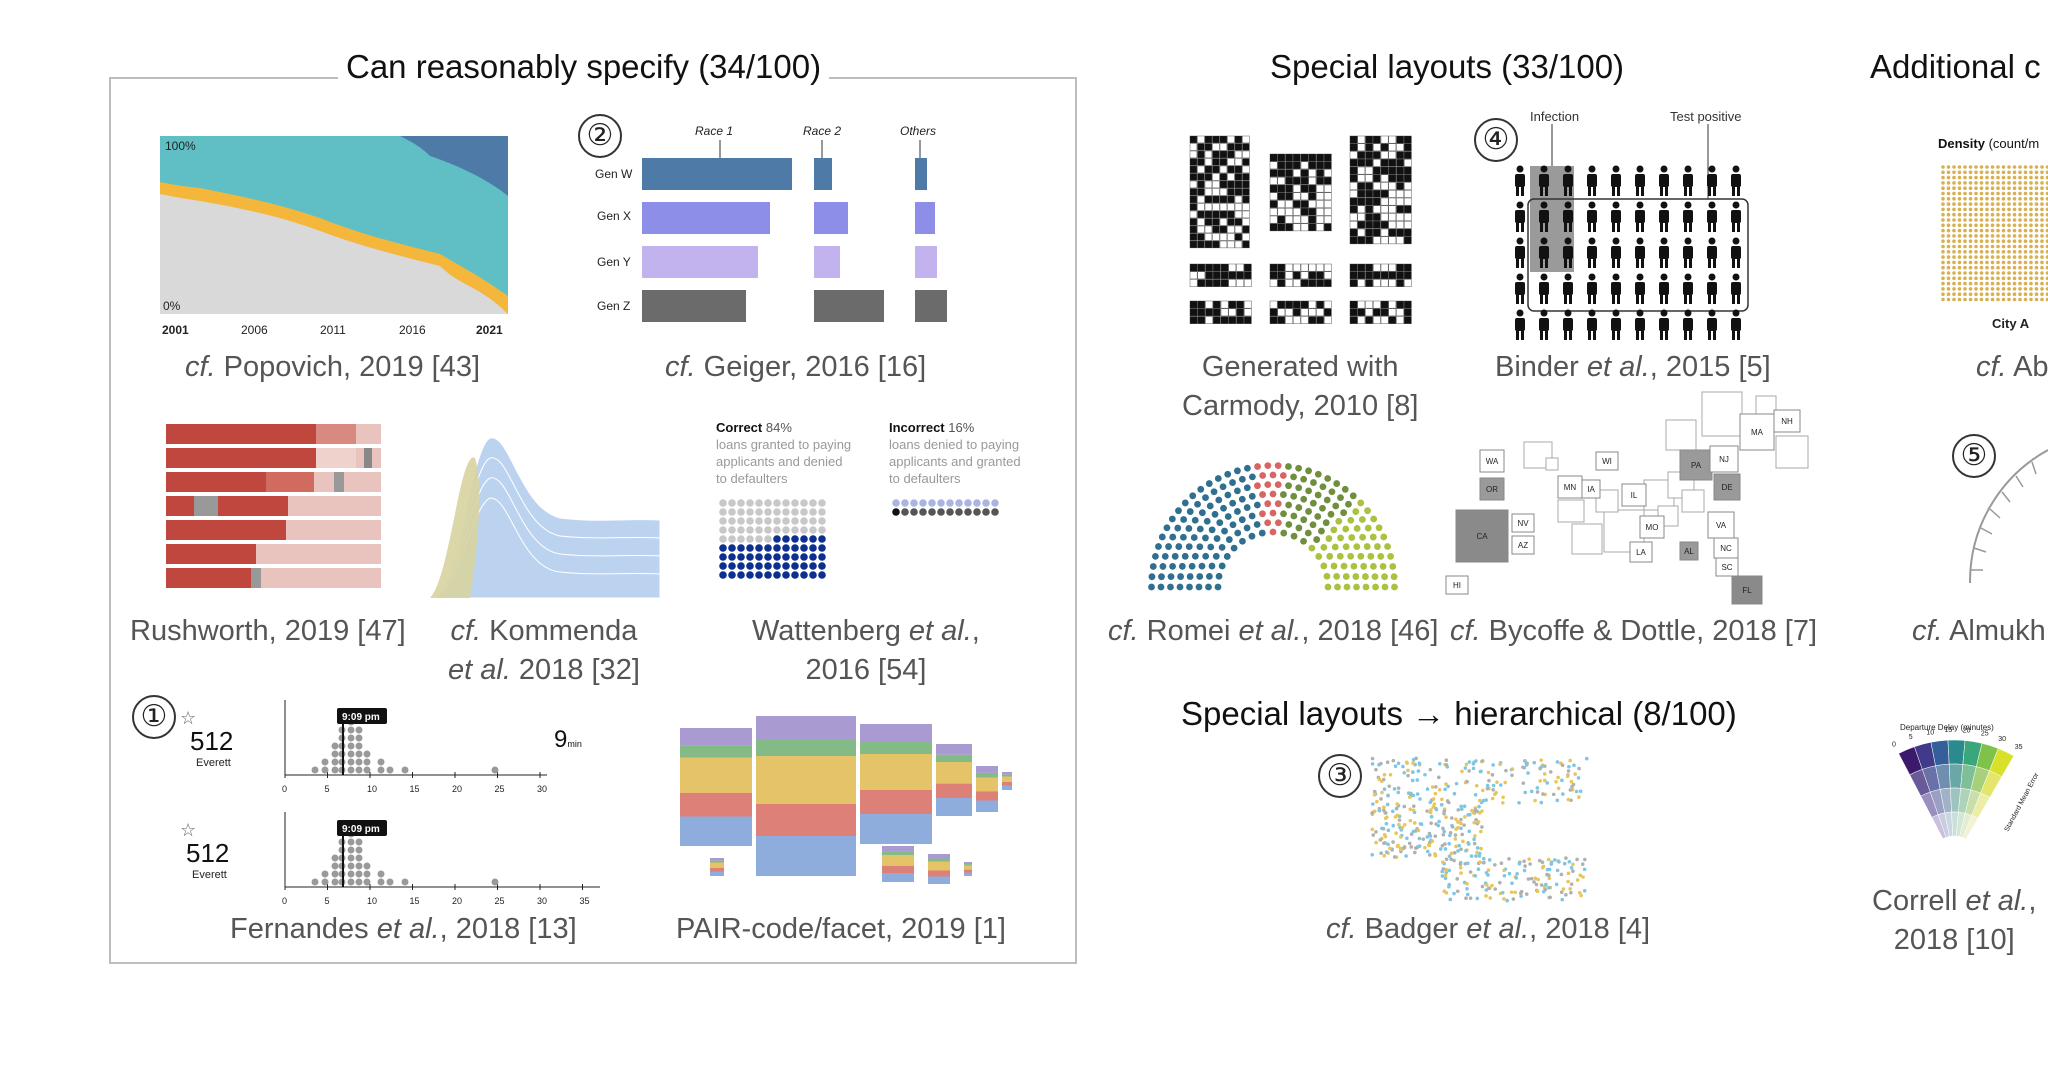 This screenshot has height=1074, width=2048. I want to click on fernandes-plot-2: 0 5 10 15 20 25 30 35 9:09 pm, so click(441, 859).